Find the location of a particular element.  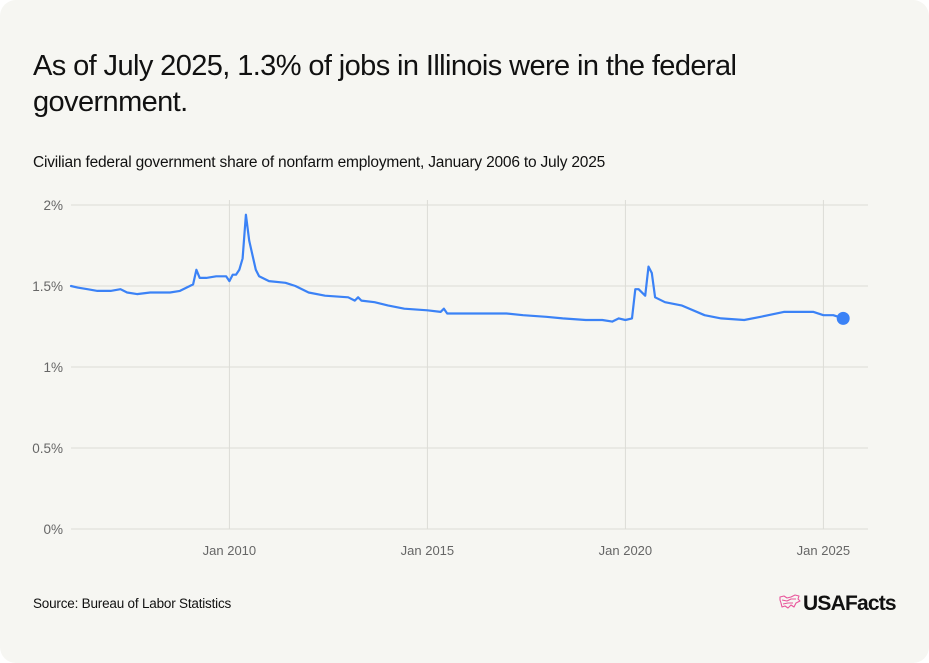

series-layer is located at coordinates (459, 268).